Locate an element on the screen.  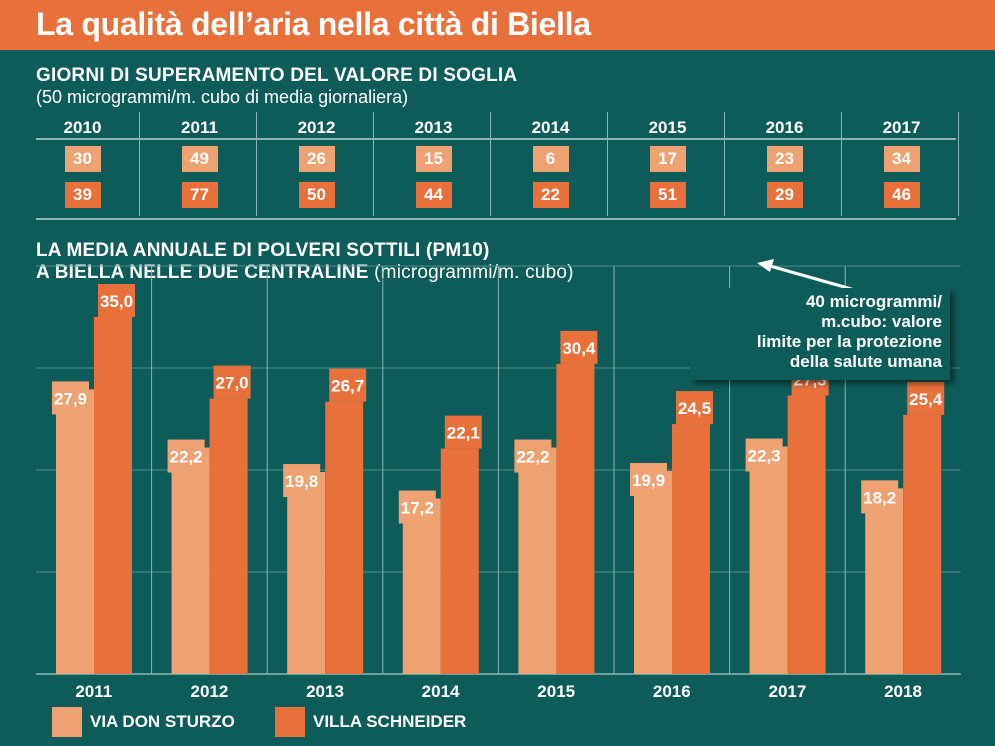
data-label-villa-schneider: 24,5 is located at coordinates (694, 408).